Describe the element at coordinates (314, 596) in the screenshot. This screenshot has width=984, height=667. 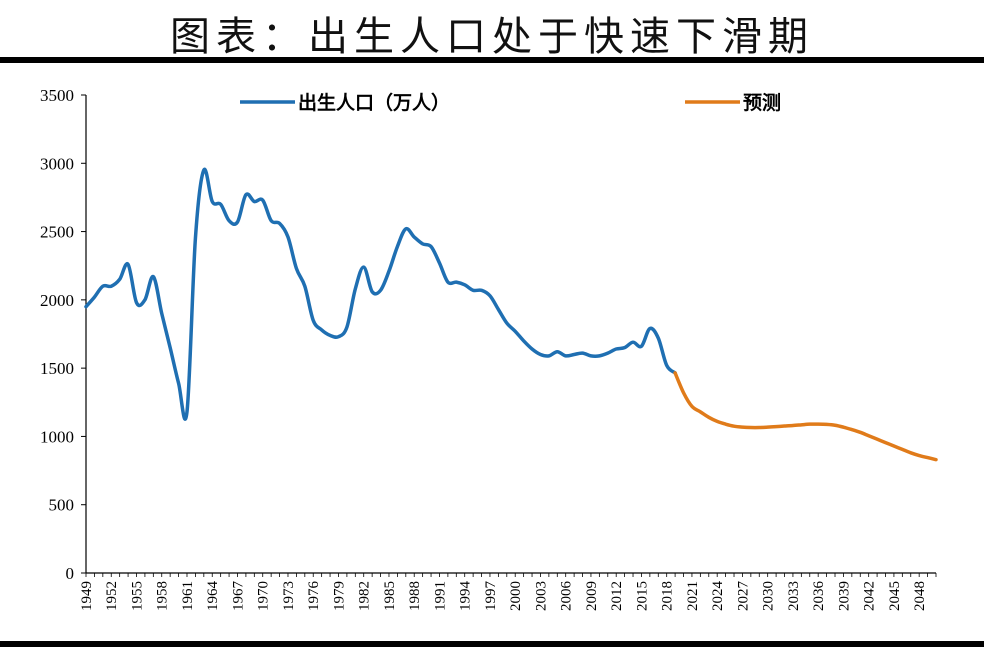
I see `x-tick-label: 1976` at that location.